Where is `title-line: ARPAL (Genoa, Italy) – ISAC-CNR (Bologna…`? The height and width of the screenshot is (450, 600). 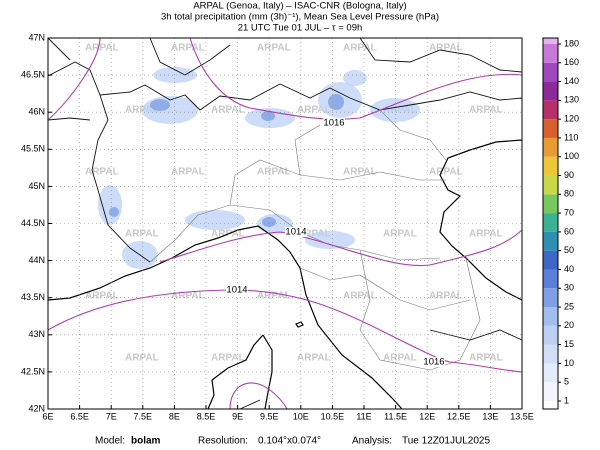
title-line: ARPAL (Genoa, Italy) – ISAC-CNR (Bologna… is located at coordinates (299, 6).